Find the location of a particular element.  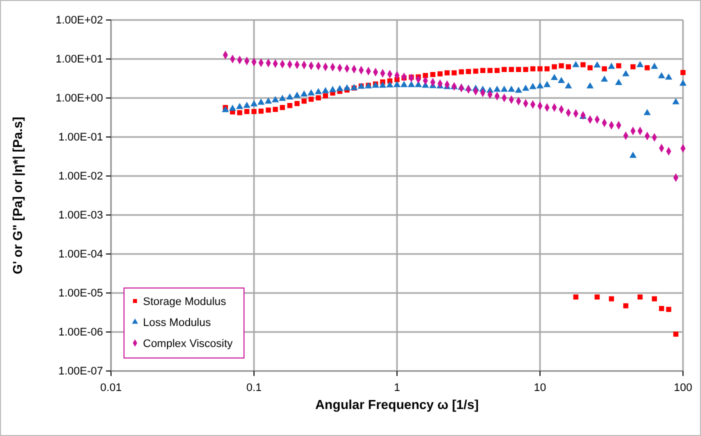

y-tick-label: 1.00E-07 is located at coordinates (80, 372).